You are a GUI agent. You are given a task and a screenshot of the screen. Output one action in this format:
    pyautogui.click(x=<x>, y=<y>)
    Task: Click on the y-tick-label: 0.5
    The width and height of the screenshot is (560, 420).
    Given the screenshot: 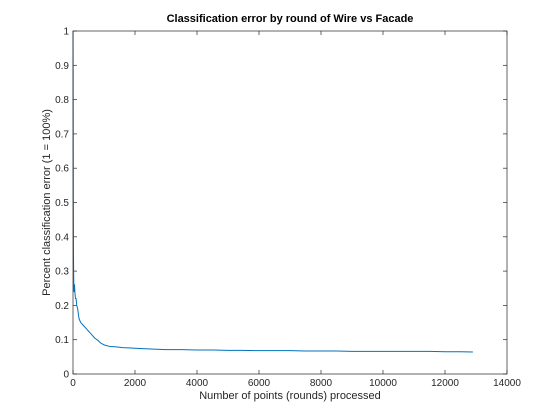 What is the action you would take?
    pyautogui.click(x=62, y=203)
    